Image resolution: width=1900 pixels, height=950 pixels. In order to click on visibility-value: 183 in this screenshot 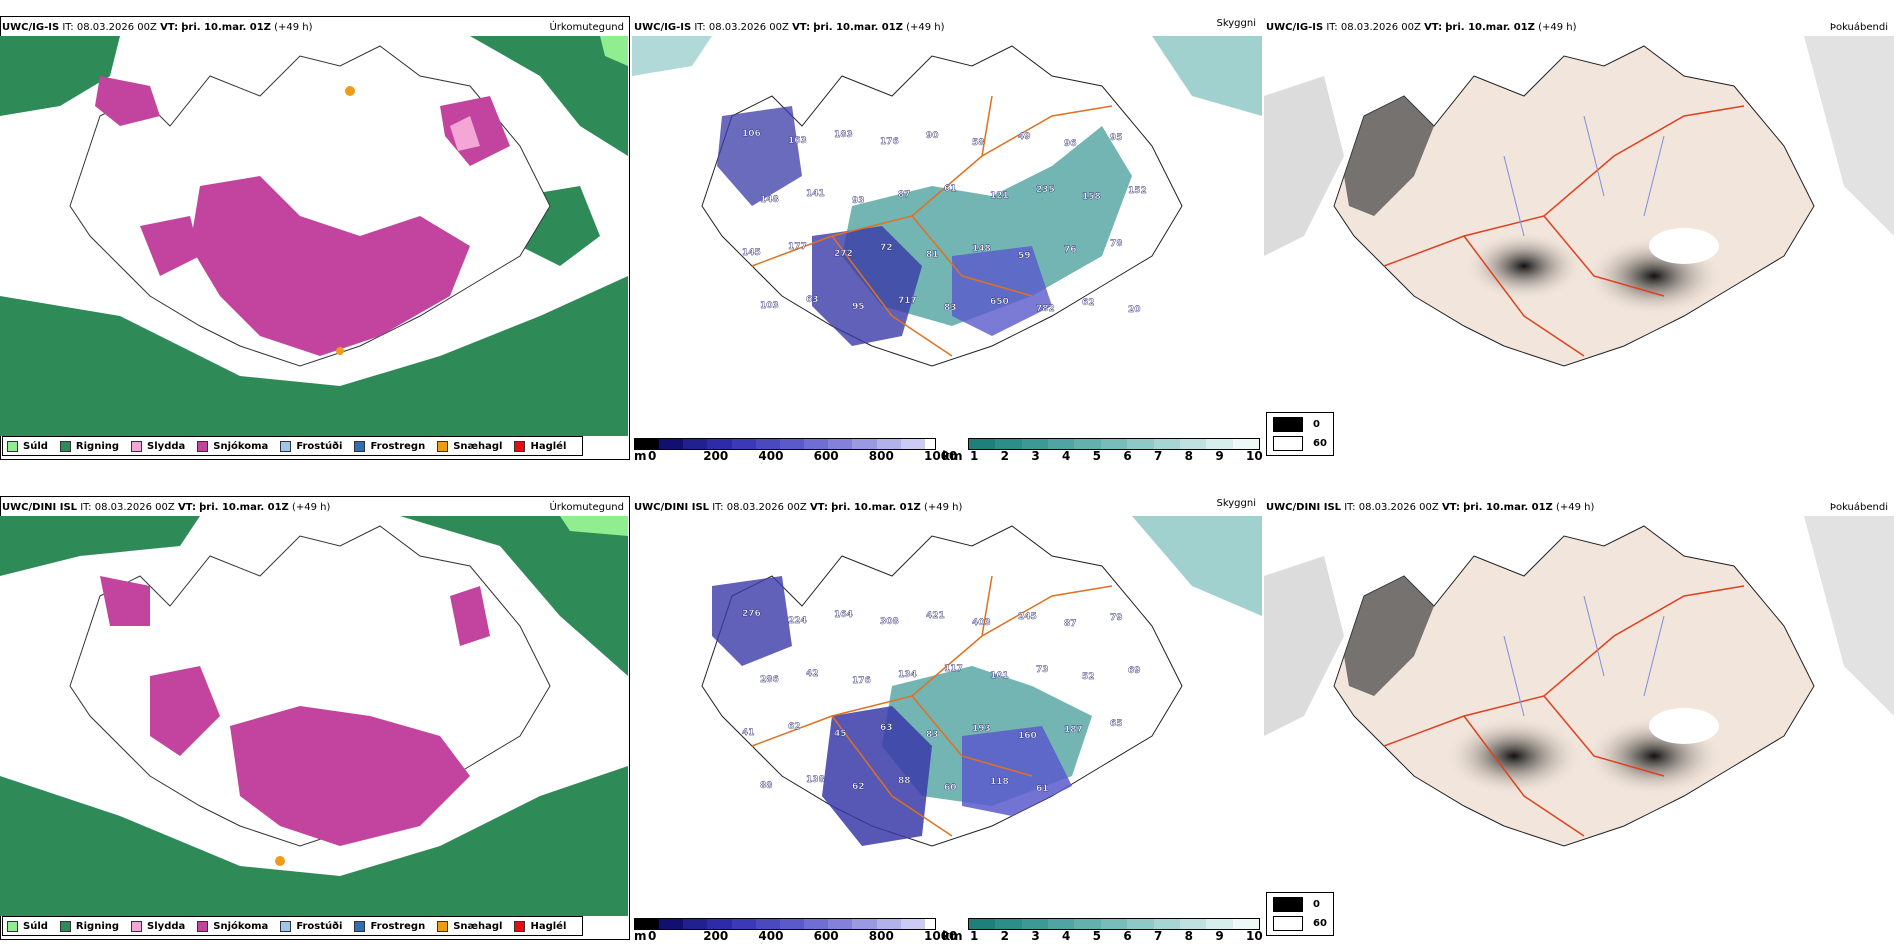, I will do `click(843, 135)`.